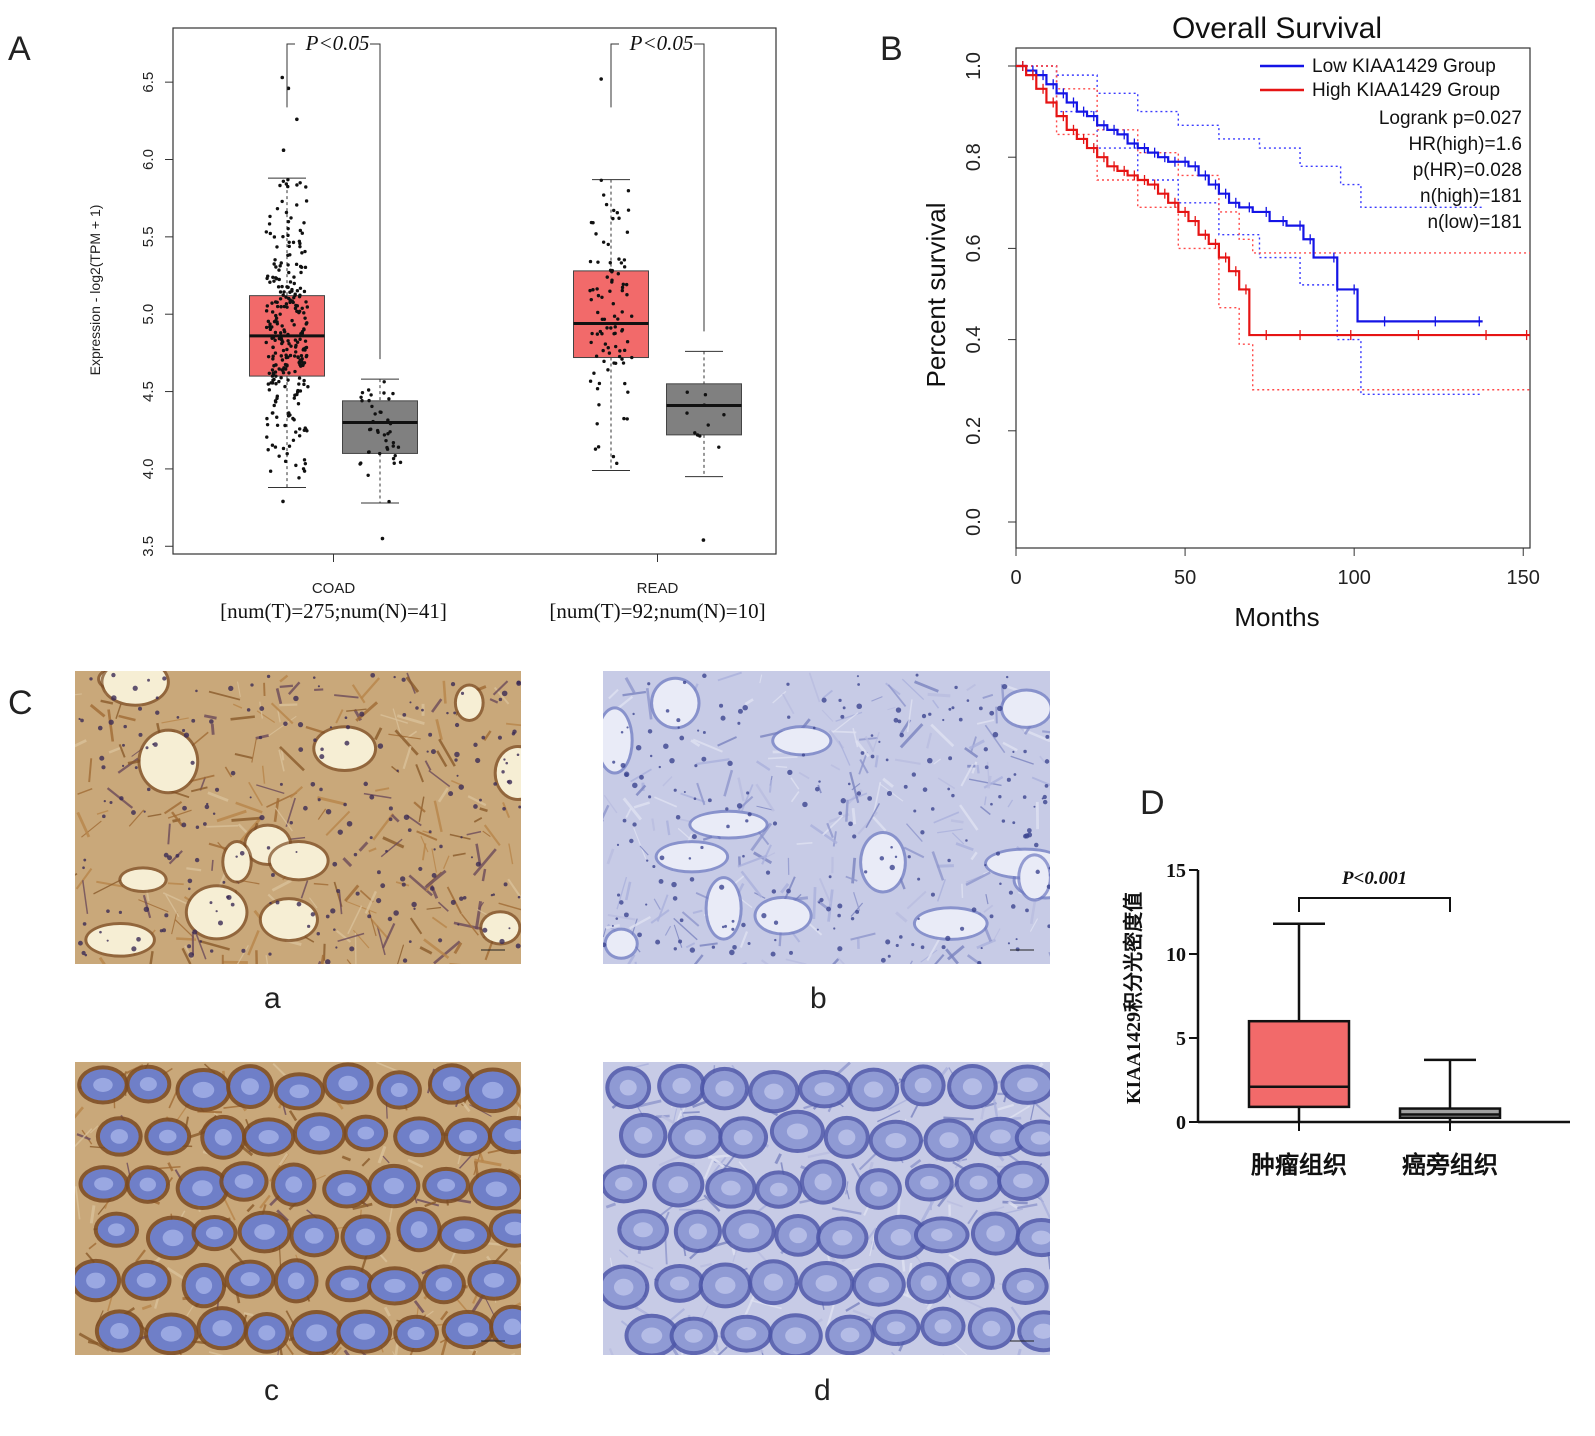  I want to click on statistic-label: n(low)=181, so click(1474, 222).